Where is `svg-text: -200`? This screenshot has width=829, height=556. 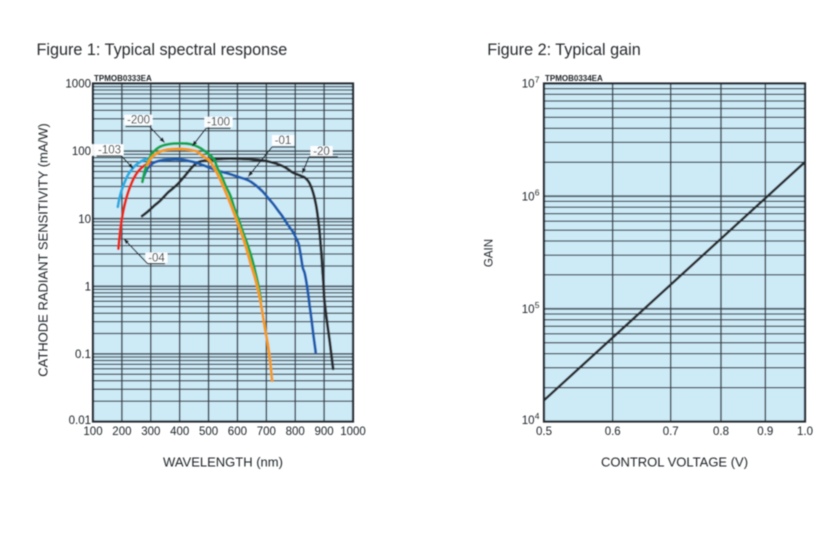
svg-text: -200 is located at coordinates (138, 121).